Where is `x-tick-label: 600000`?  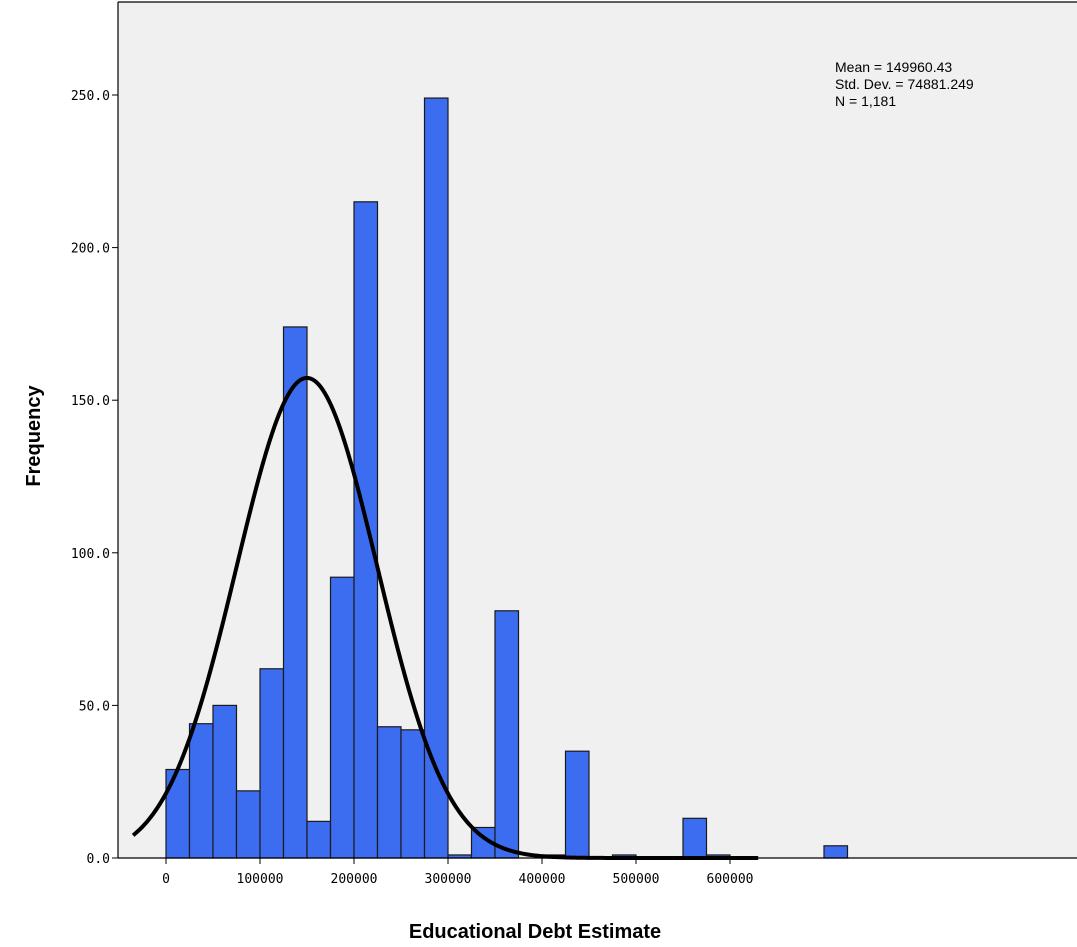 x-tick-label: 600000 is located at coordinates (730, 879).